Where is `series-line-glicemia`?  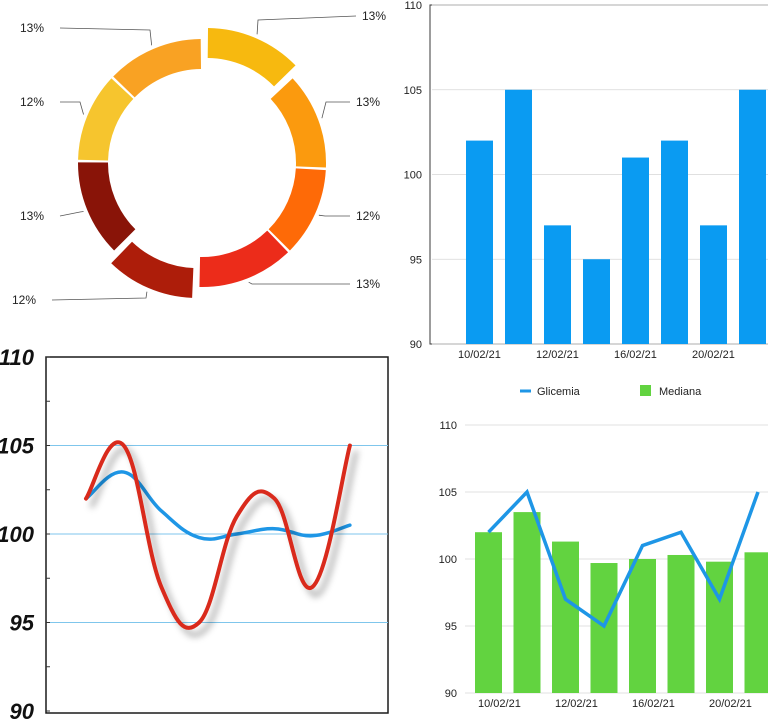
series-line-glicemia is located at coordinates (623, 558).